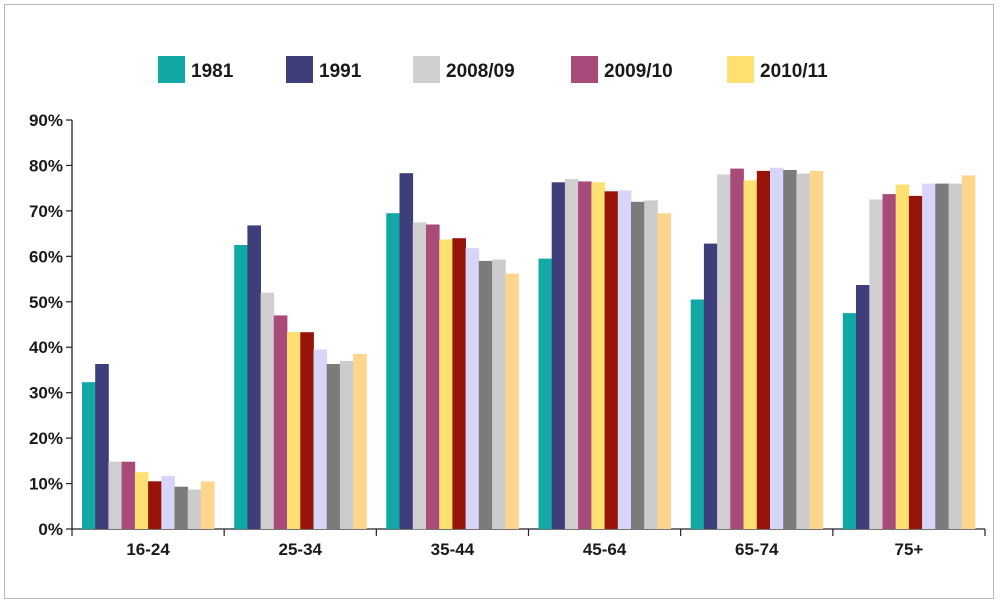 The image size is (1000, 605). I want to click on y-tick-label: 10%, so click(46, 484).